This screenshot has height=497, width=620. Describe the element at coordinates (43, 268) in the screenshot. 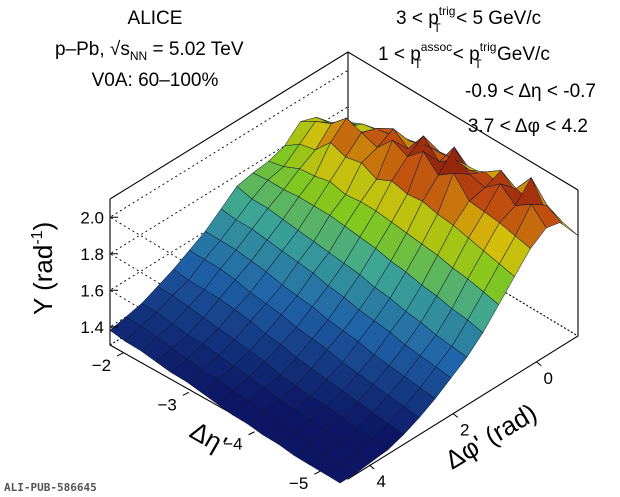

I see `z-axis-label: Y (rad-1)` at that location.